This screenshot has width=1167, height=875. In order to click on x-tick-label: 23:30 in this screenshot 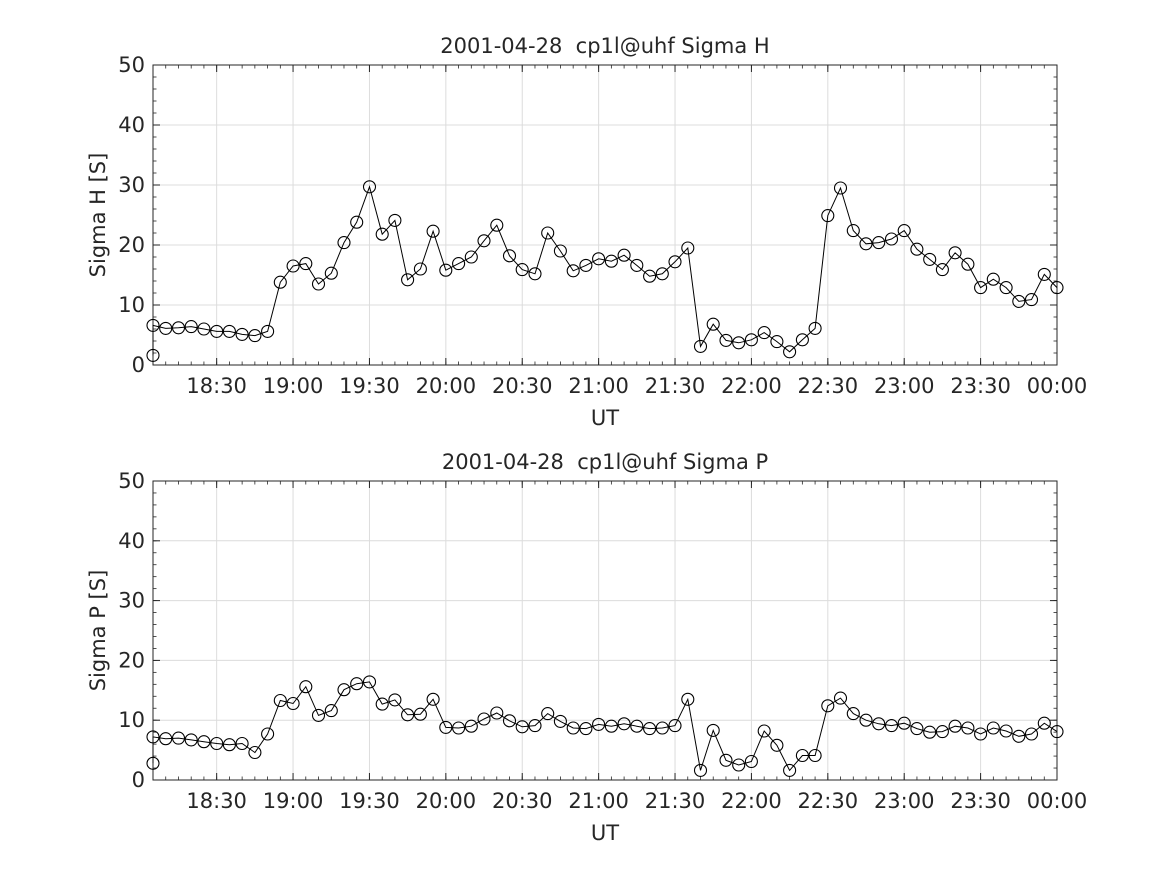, I will do `click(980, 386)`.